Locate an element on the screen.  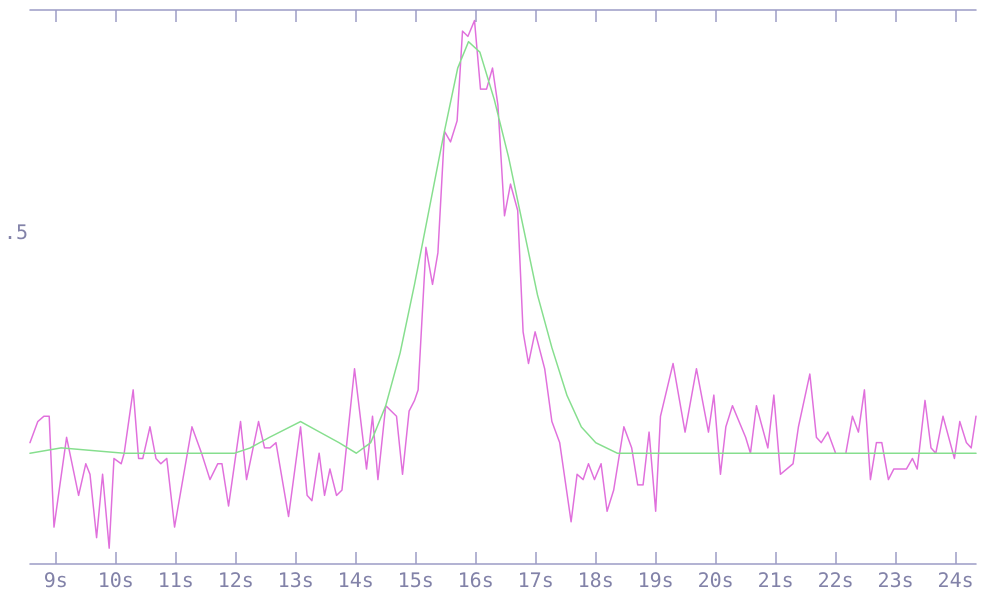
x-tick-label: 23s is located at coordinates (896, 580).